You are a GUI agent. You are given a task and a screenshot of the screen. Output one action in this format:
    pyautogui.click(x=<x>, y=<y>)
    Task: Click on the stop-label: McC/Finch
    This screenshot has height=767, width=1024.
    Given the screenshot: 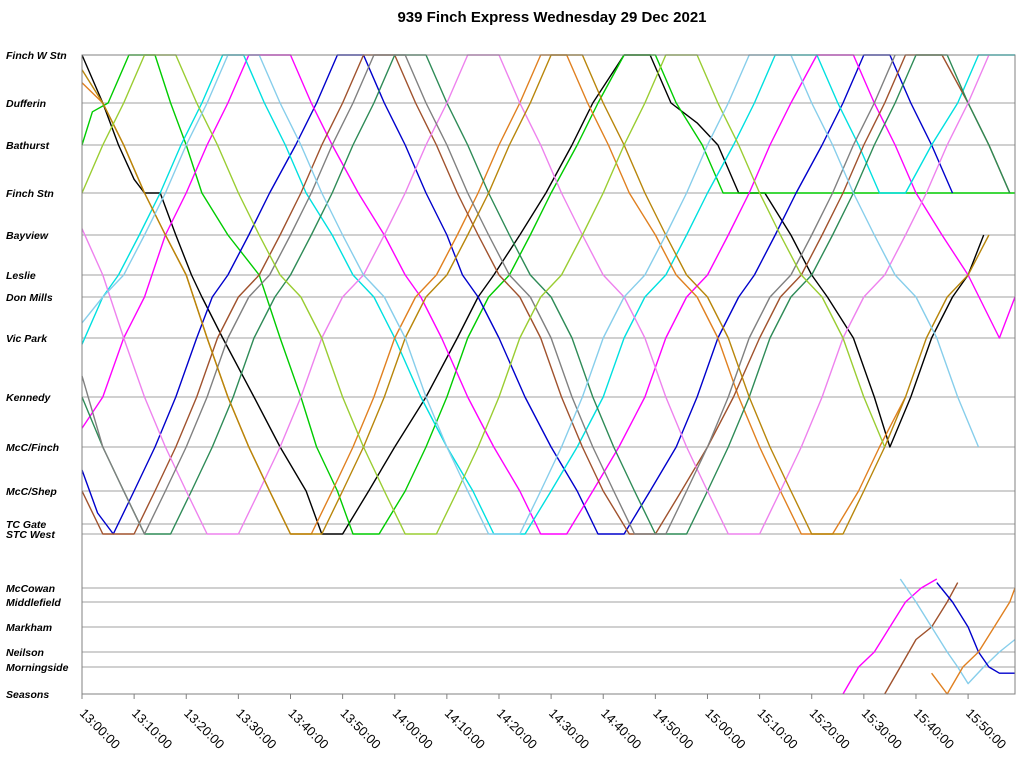 What is the action you would take?
    pyautogui.click(x=32, y=448)
    